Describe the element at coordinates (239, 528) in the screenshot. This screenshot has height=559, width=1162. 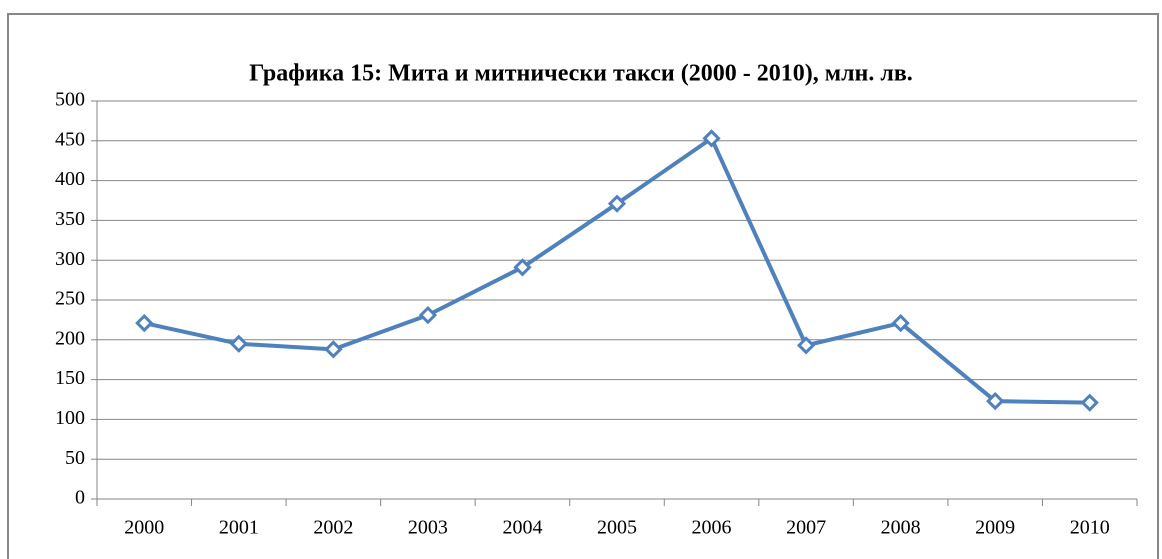
I see `x-tick-label: 2001` at that location.